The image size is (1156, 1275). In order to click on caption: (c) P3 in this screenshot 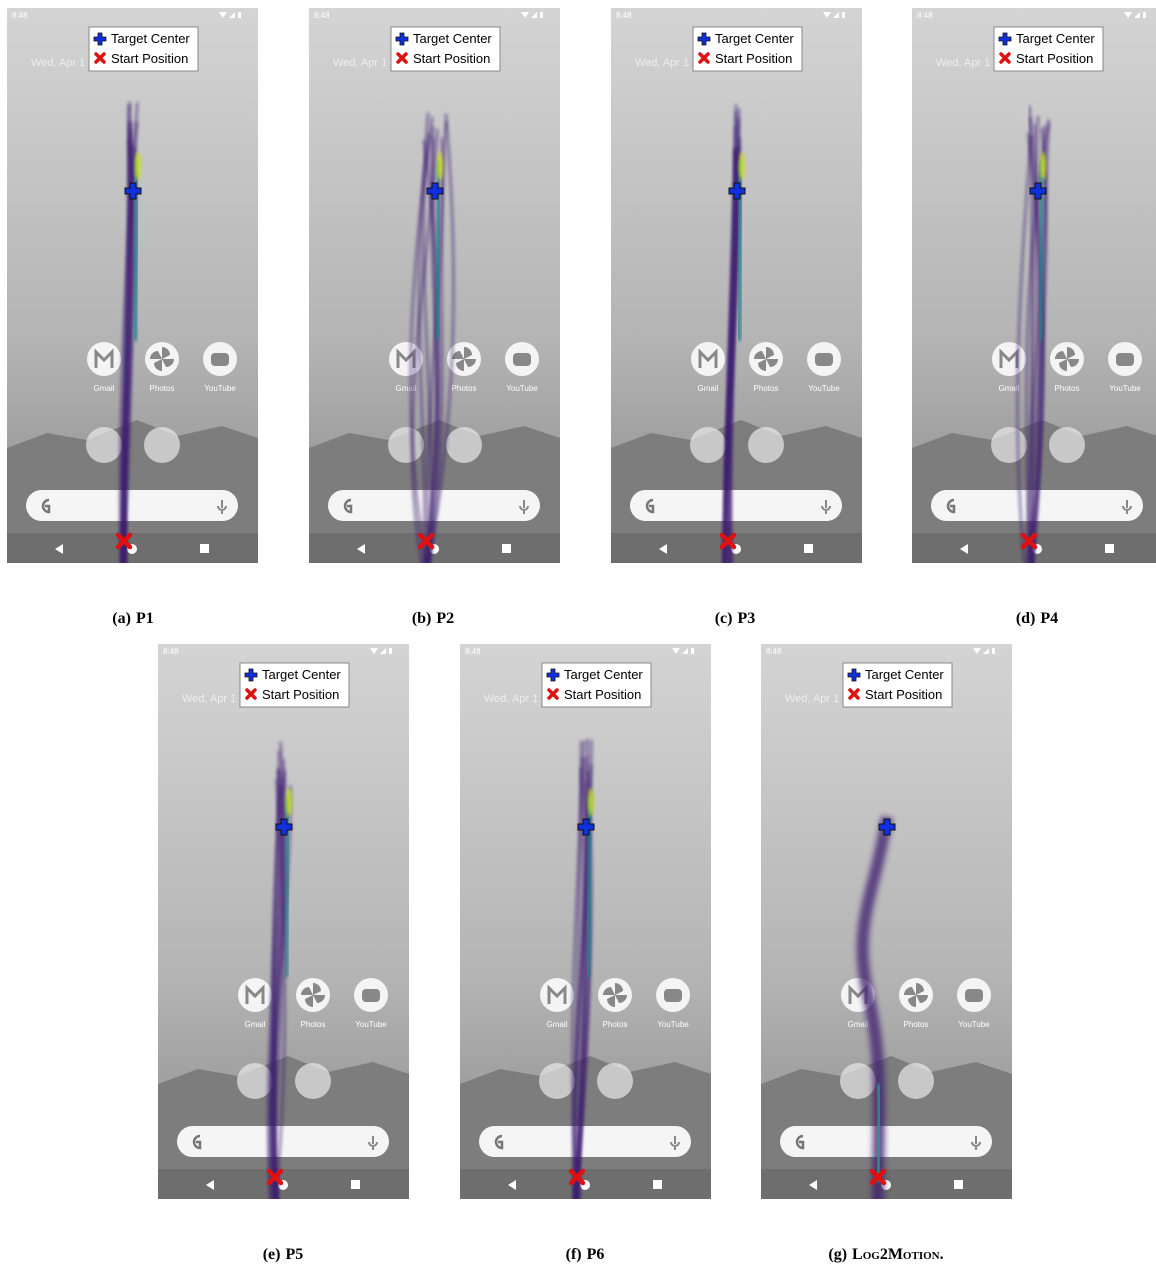, I will do `click(735, 618)`.